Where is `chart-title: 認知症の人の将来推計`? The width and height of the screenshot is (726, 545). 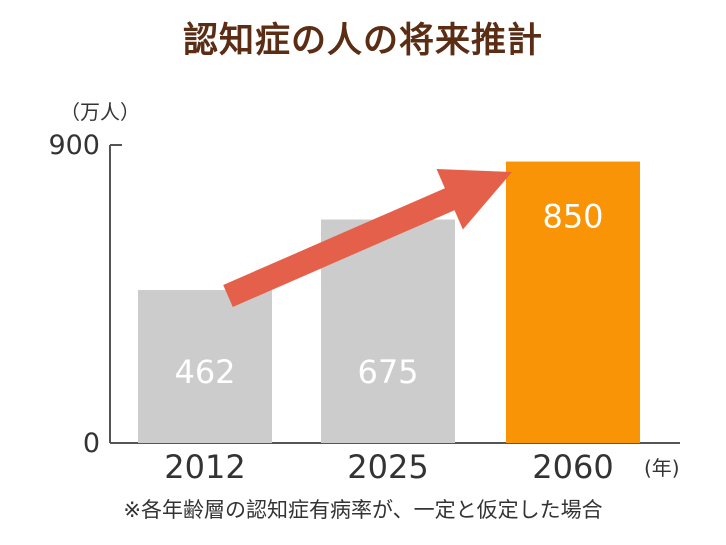 chart-title: 認知症の人の将来推計 is located at coordinates (362, 41).